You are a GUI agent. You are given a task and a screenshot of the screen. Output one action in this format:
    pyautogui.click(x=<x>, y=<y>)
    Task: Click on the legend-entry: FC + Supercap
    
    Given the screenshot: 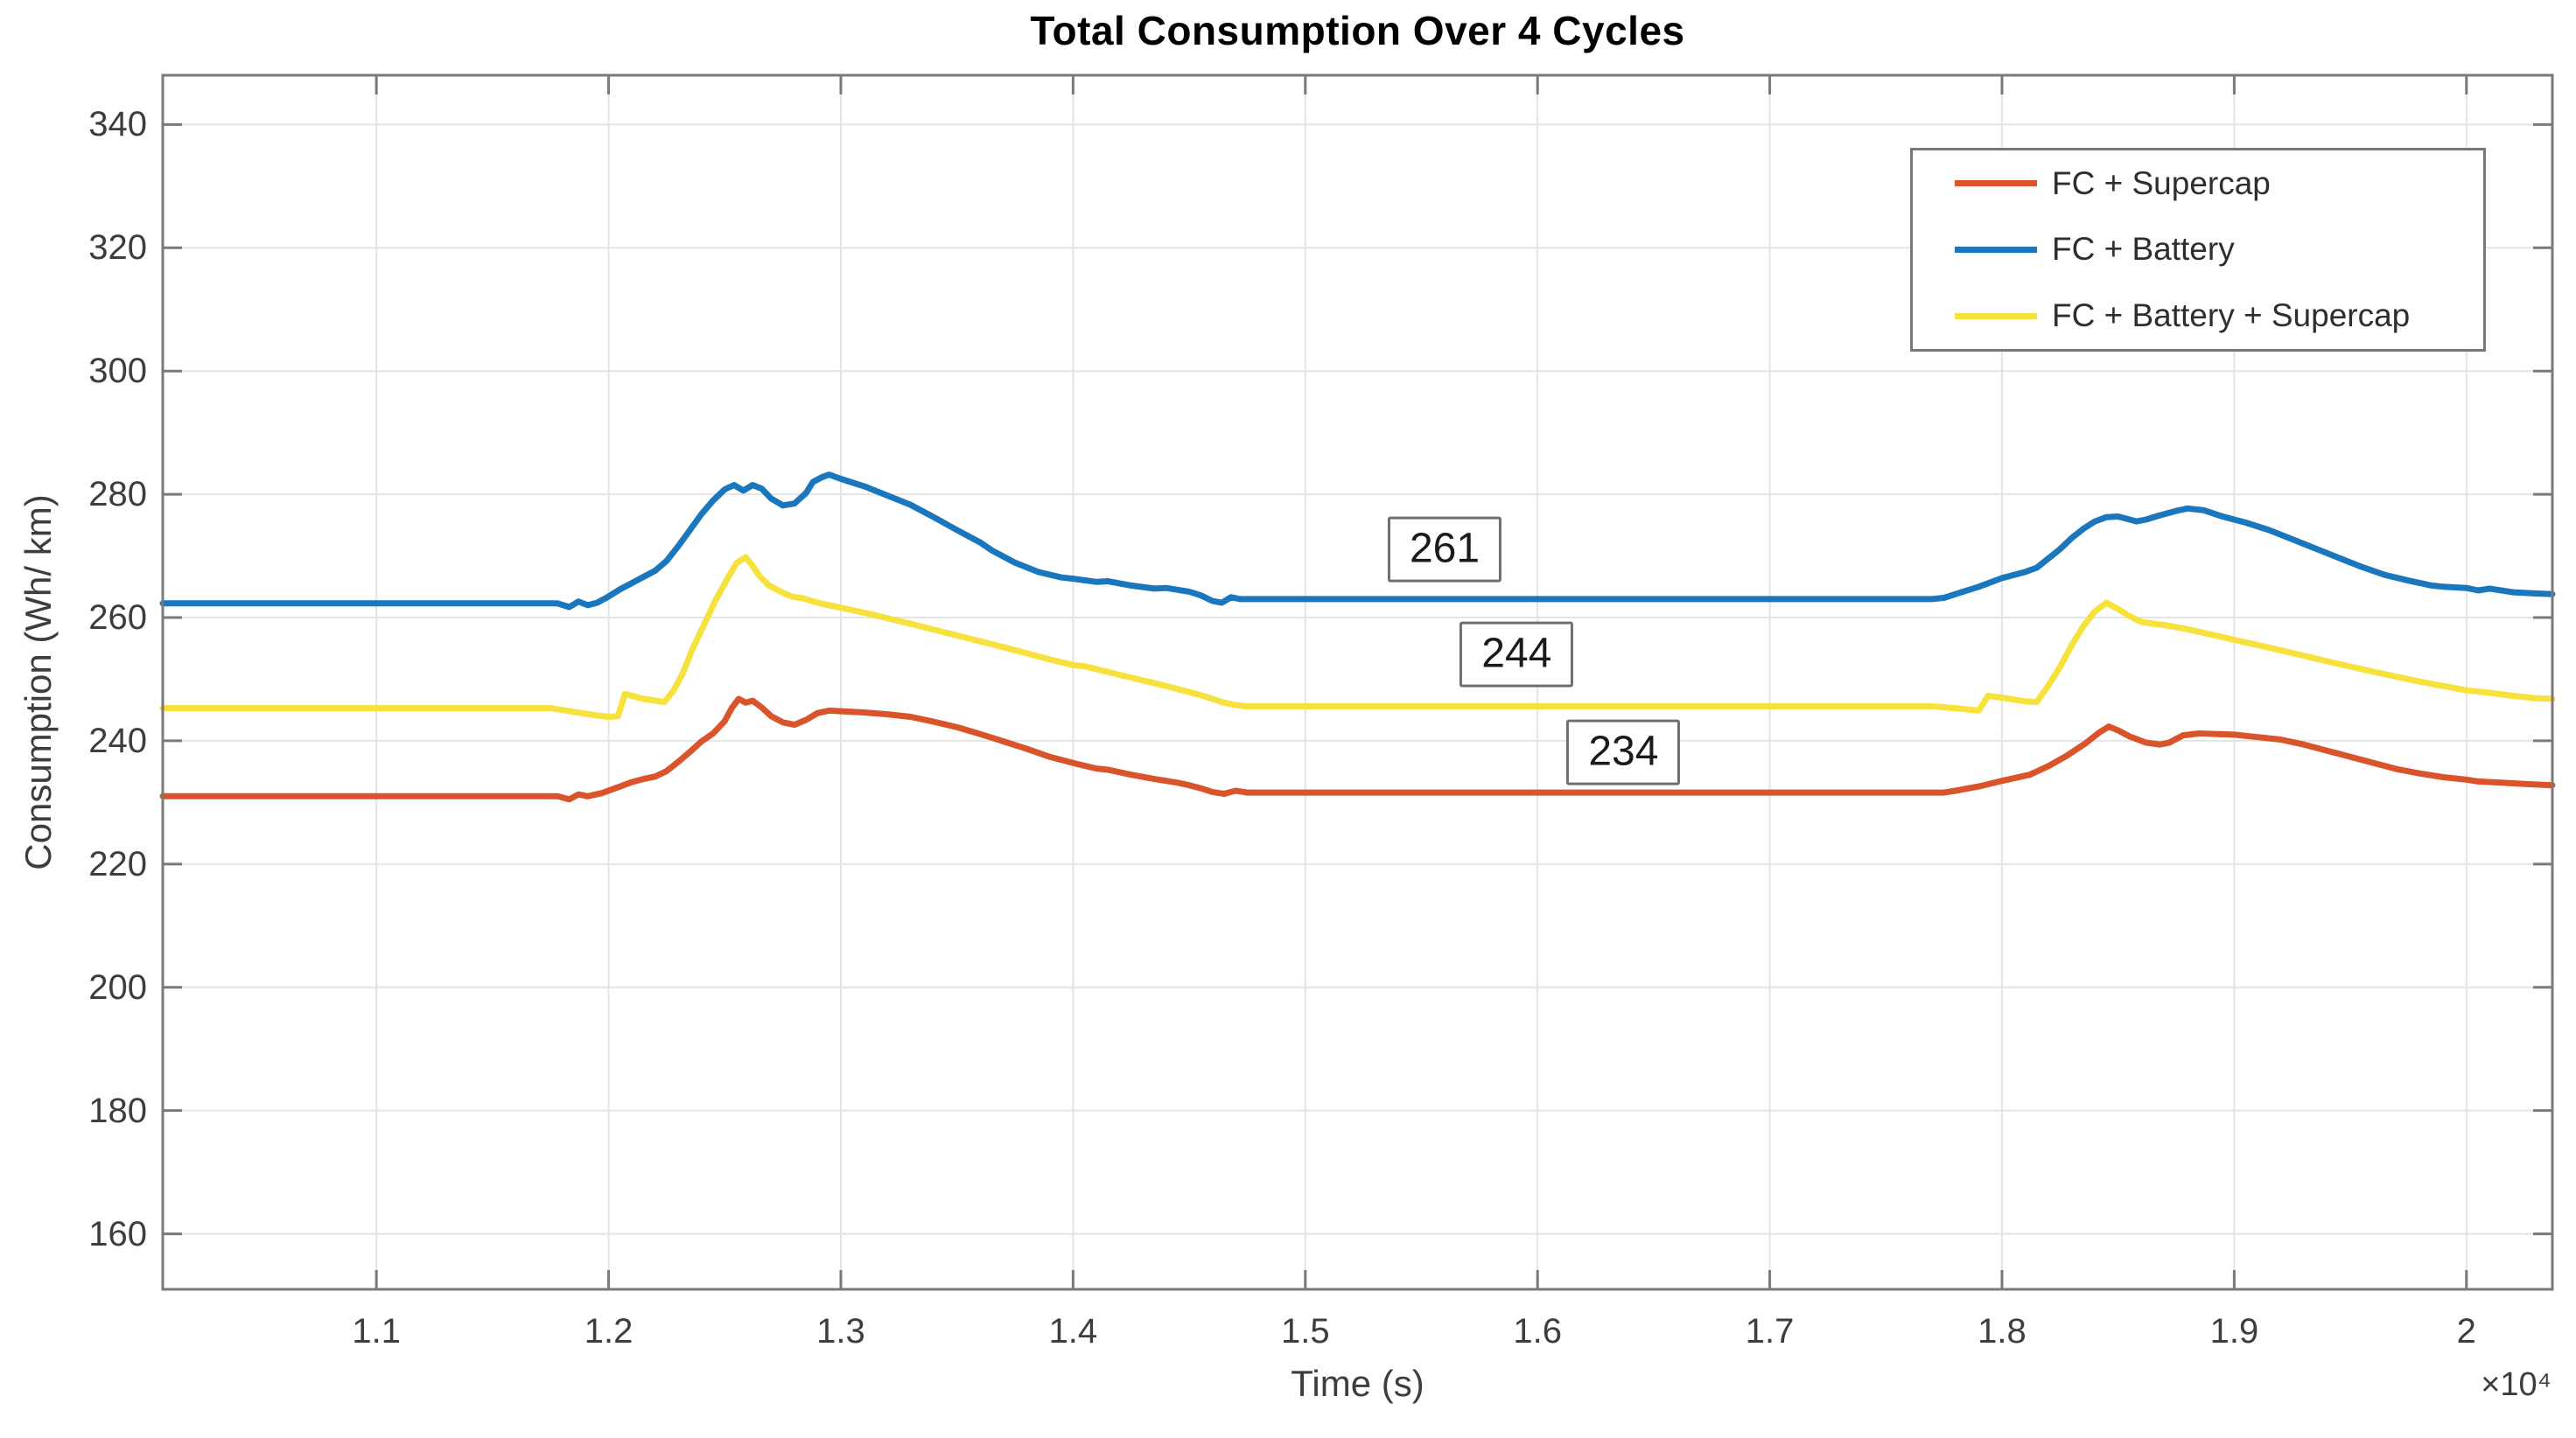 What is the action you would take?
    pyautogui.click(x=2198, y=183)
    